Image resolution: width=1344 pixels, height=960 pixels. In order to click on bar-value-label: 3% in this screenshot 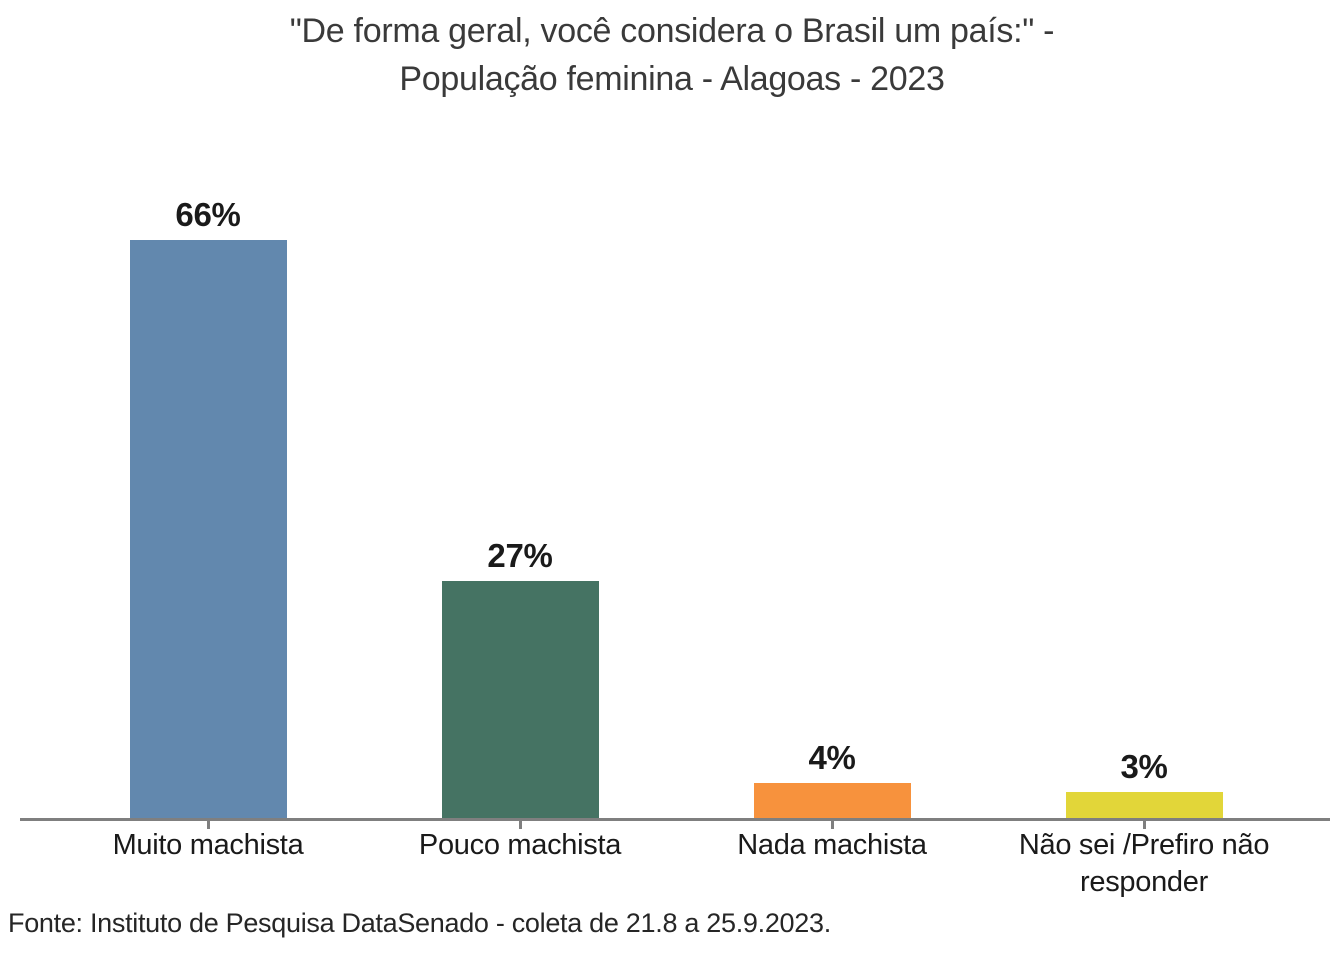, I will do `click(1144, 766)`.